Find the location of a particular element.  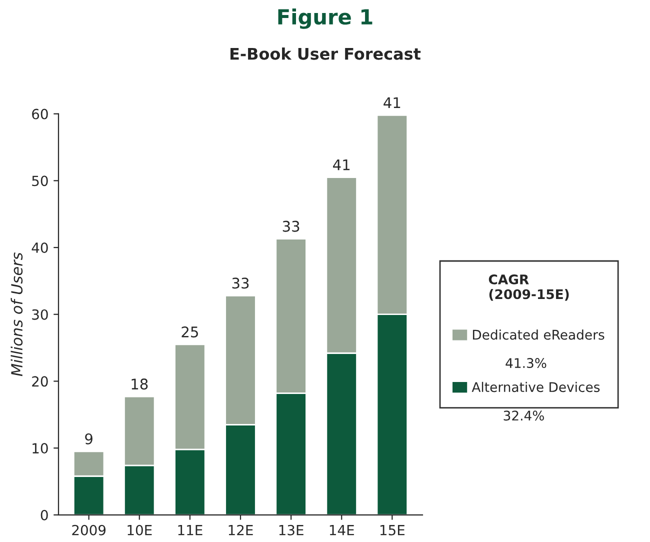

legend-label: Dedicated eReaders is located at coordinates (538, 335).